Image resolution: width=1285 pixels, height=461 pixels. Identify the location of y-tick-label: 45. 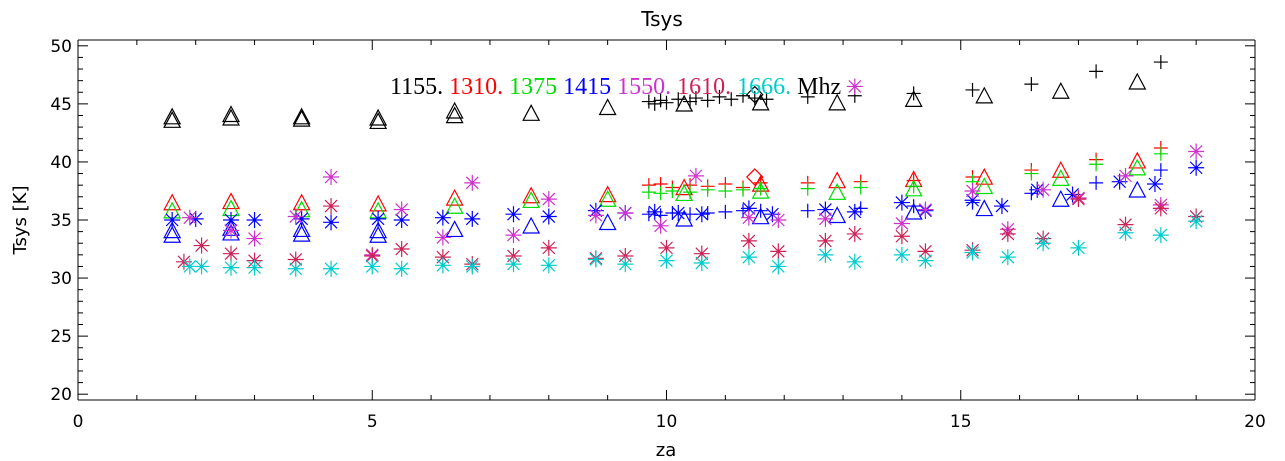
(61, 105).